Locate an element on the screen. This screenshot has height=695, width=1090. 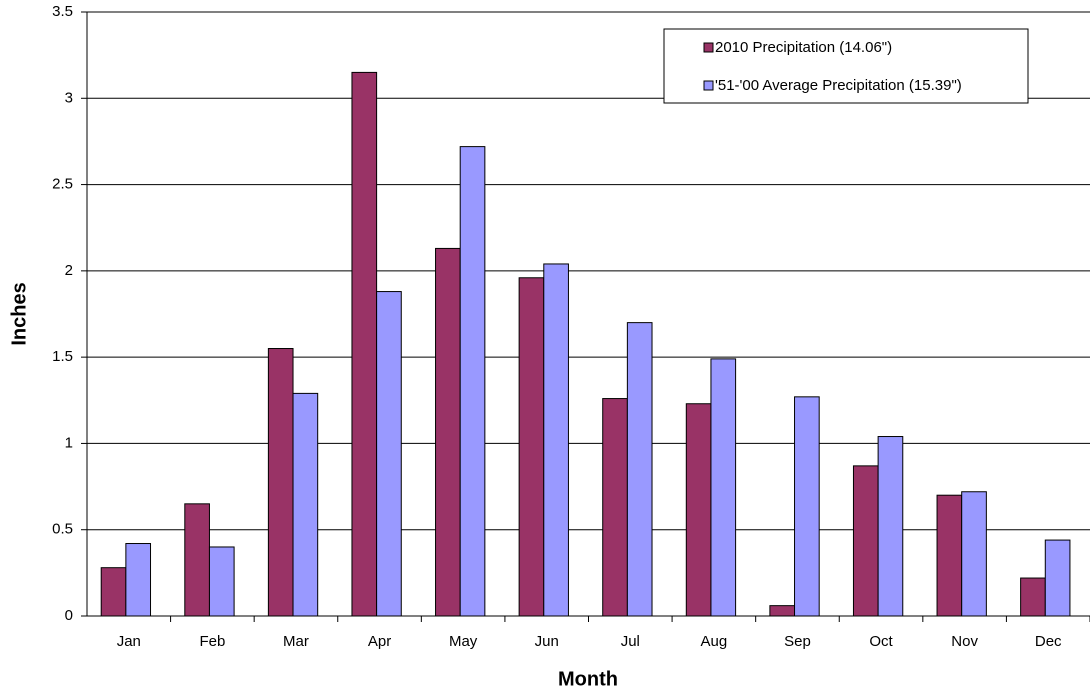
x-tick-label: Oct is located at coordinates (881, 641).